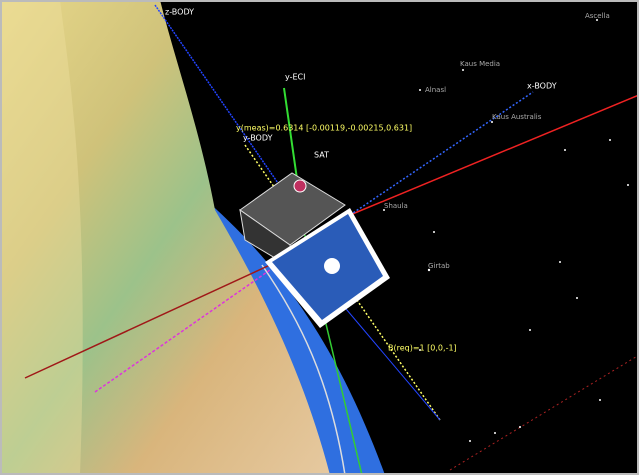 The image size is (639, 475). Describe the element at coordinates (544, 412) in the screenshot. I see `orbit-trace` at that location.